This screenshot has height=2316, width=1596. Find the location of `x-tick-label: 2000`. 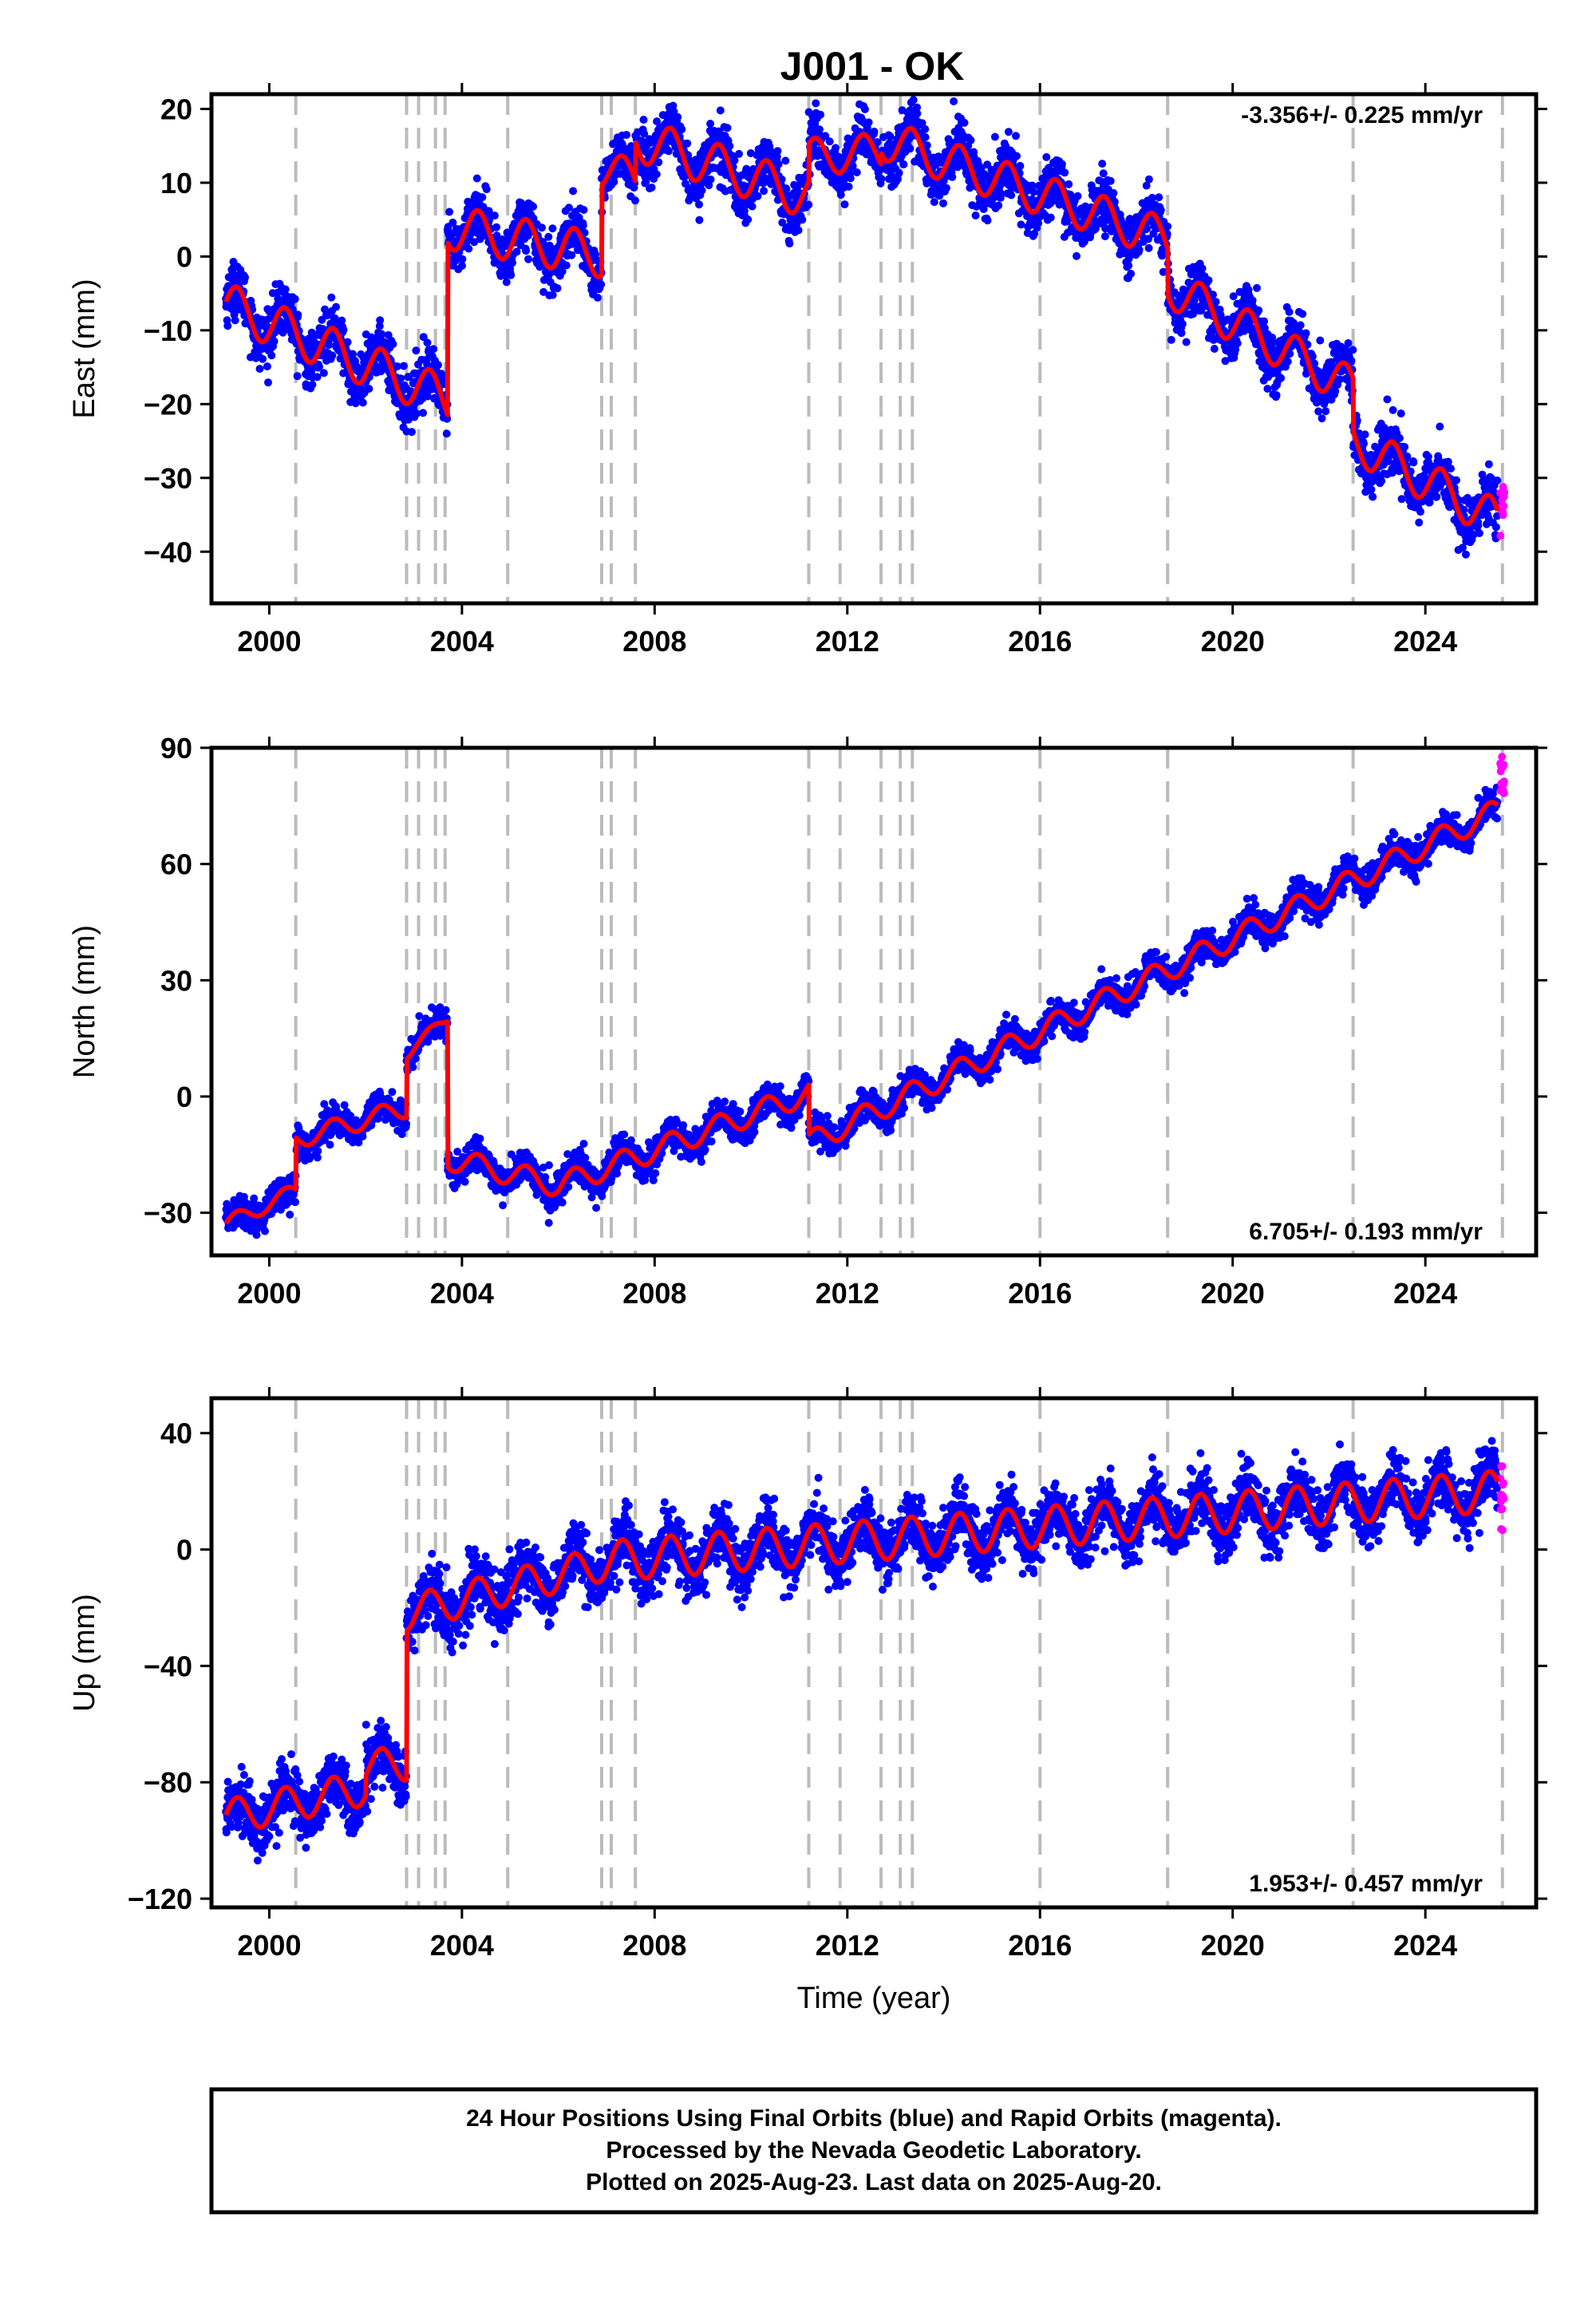

x-tick-label: 2000 is located at coordinates (269, 641).